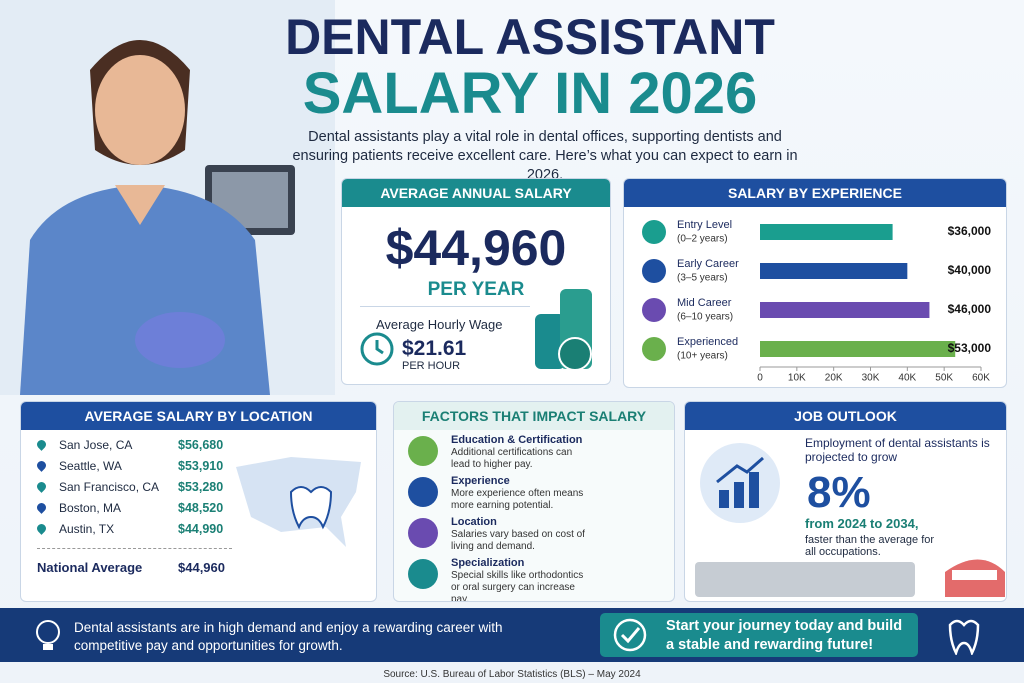 The height and width of the screenshot is (683, 1024). I want to click on factor-title: Education & Certification, so click(517, 440).